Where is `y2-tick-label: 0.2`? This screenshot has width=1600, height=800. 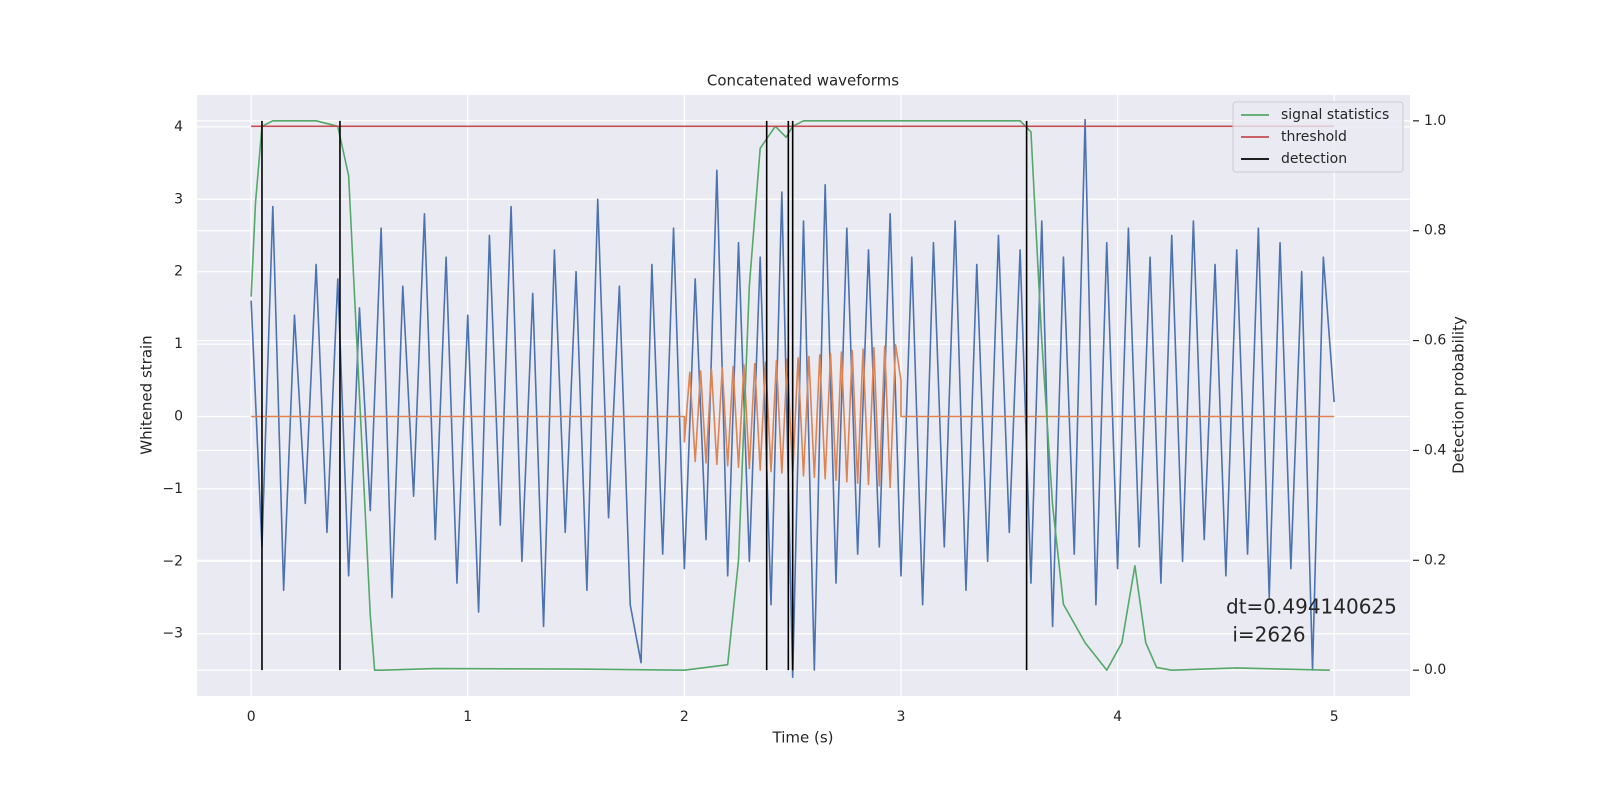
y2-tick-label: 0.2 is located at coordinates (1435, 560).